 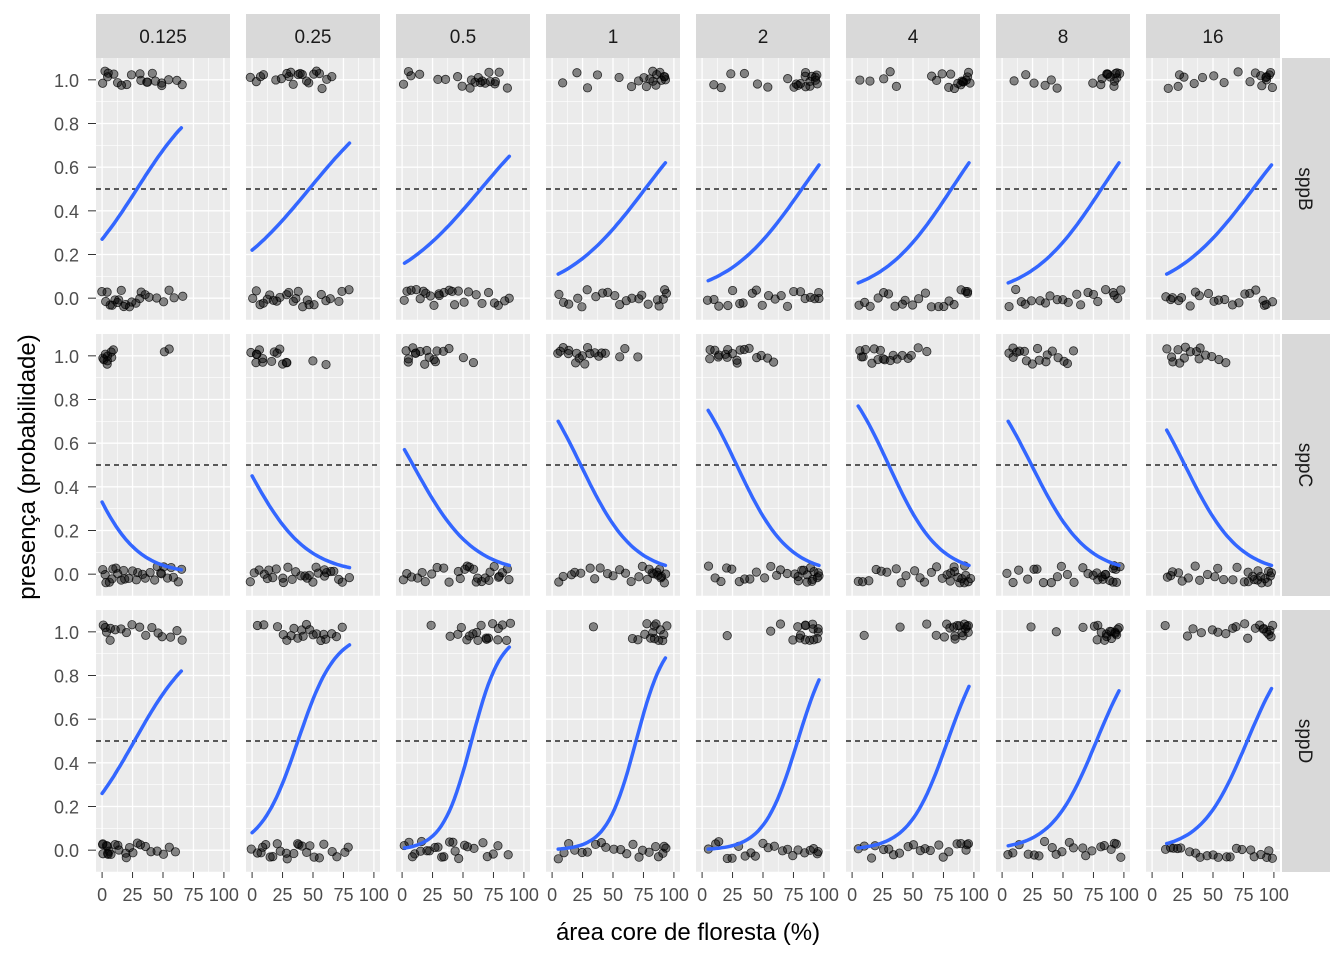 I want to click on x-tick-label: 25, so click(x=883, y=895).